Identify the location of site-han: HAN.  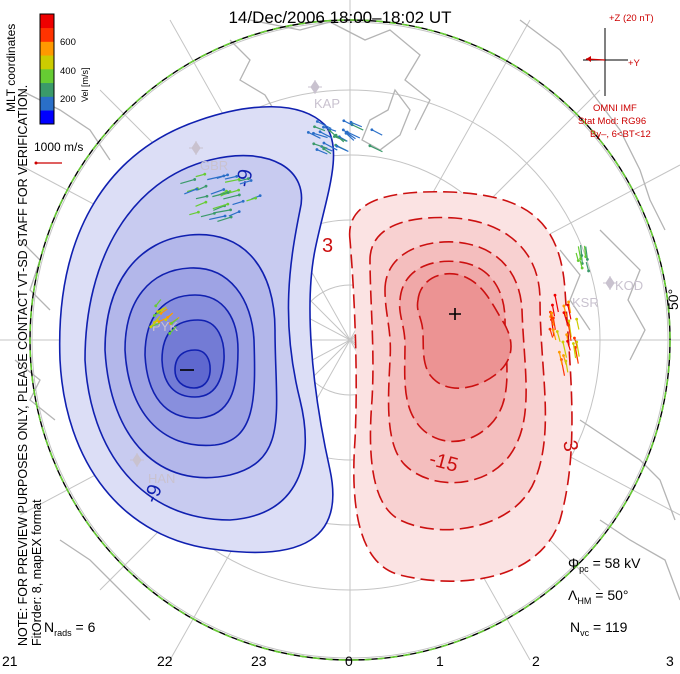
(152, 469).